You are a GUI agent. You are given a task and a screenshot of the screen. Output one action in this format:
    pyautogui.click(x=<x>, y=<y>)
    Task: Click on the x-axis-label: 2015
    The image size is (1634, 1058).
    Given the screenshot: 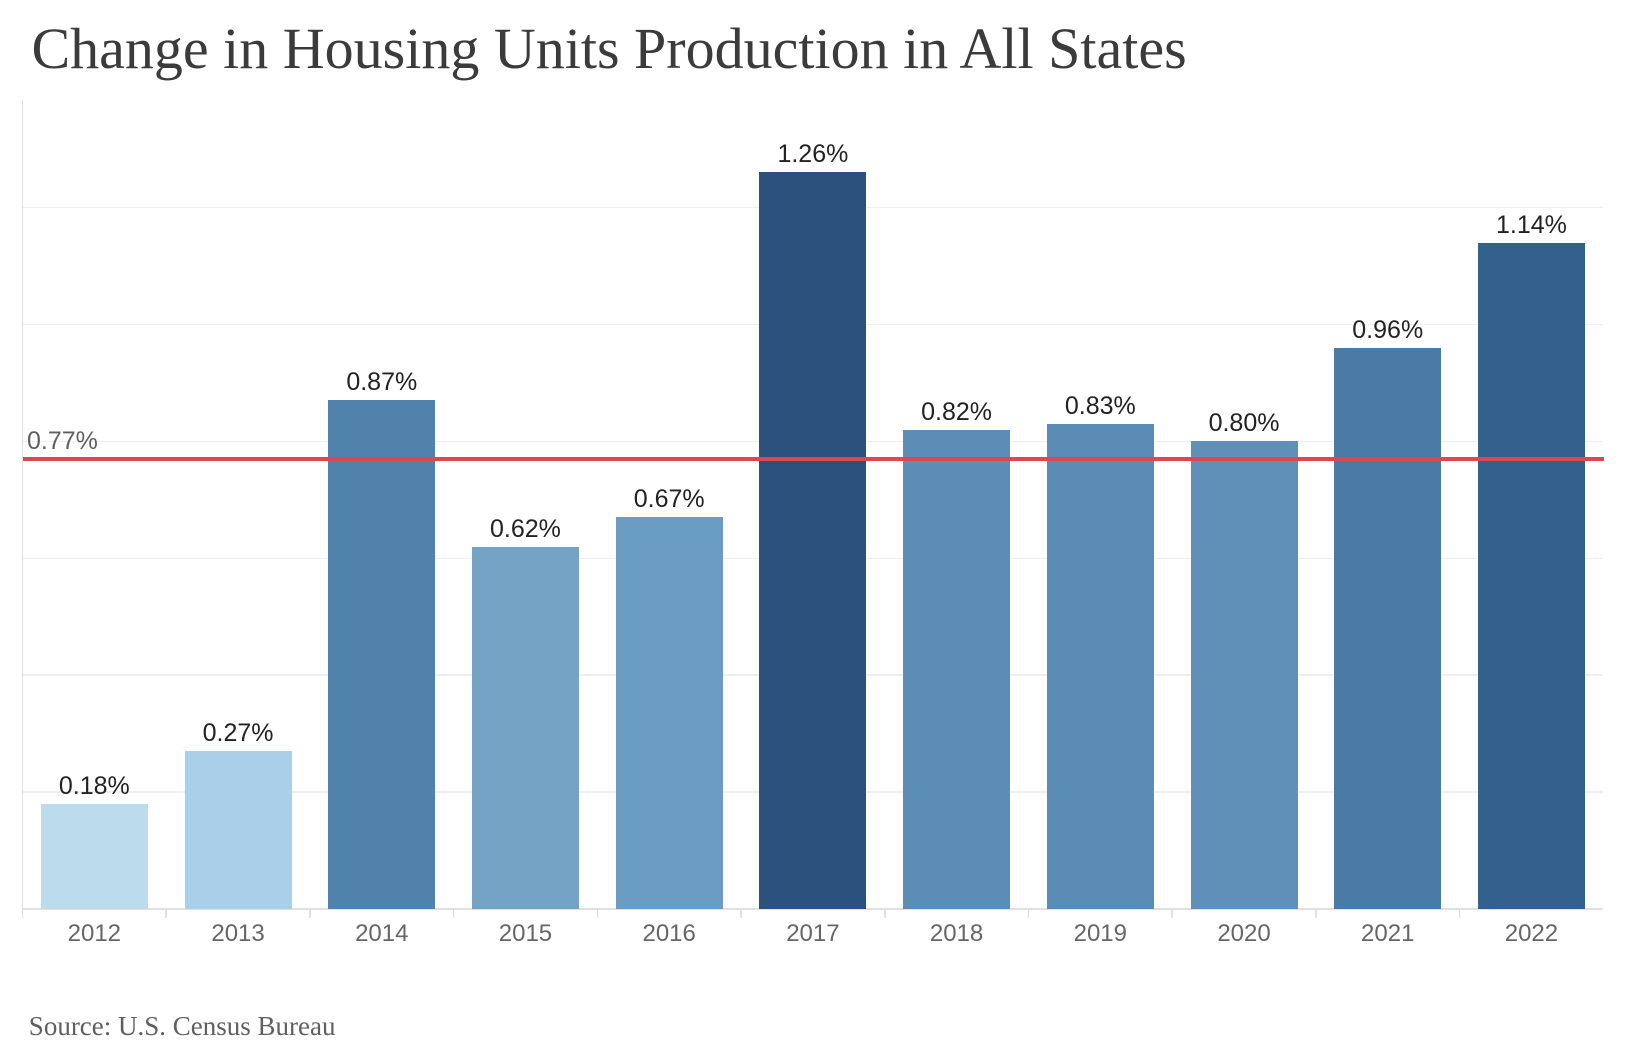 What is the action you would take?
    pyautogui.click(x=525, y=934)
    